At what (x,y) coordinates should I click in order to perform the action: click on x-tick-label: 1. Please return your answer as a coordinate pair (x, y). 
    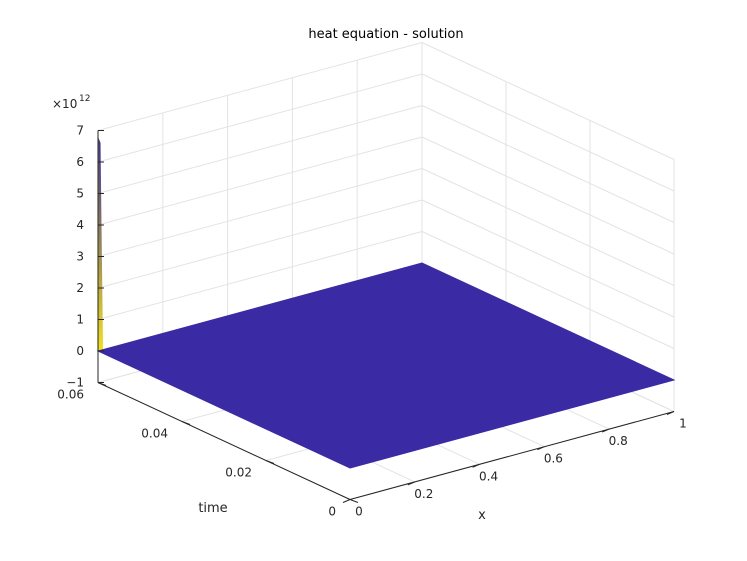
    Looking at the image, I should click on (683, 424).